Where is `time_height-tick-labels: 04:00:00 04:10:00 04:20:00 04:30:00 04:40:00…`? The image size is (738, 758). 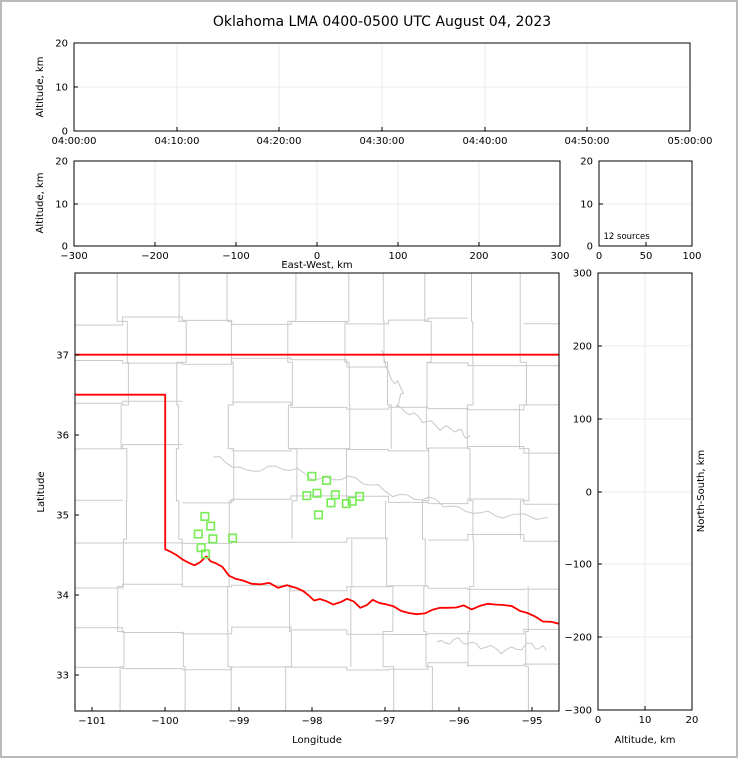 time_height-tick-labels: 04:00:00 04:10:00 04:20:00 04:30:00 04:40:00… is located at coordinates (382, 93).